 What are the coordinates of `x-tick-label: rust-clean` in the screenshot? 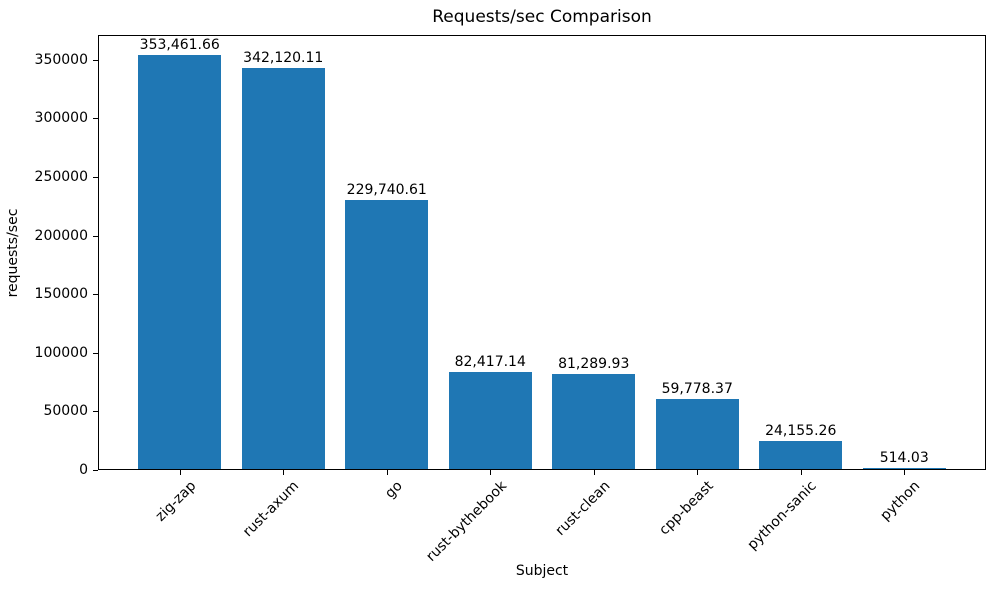 It's located at (583, 508).